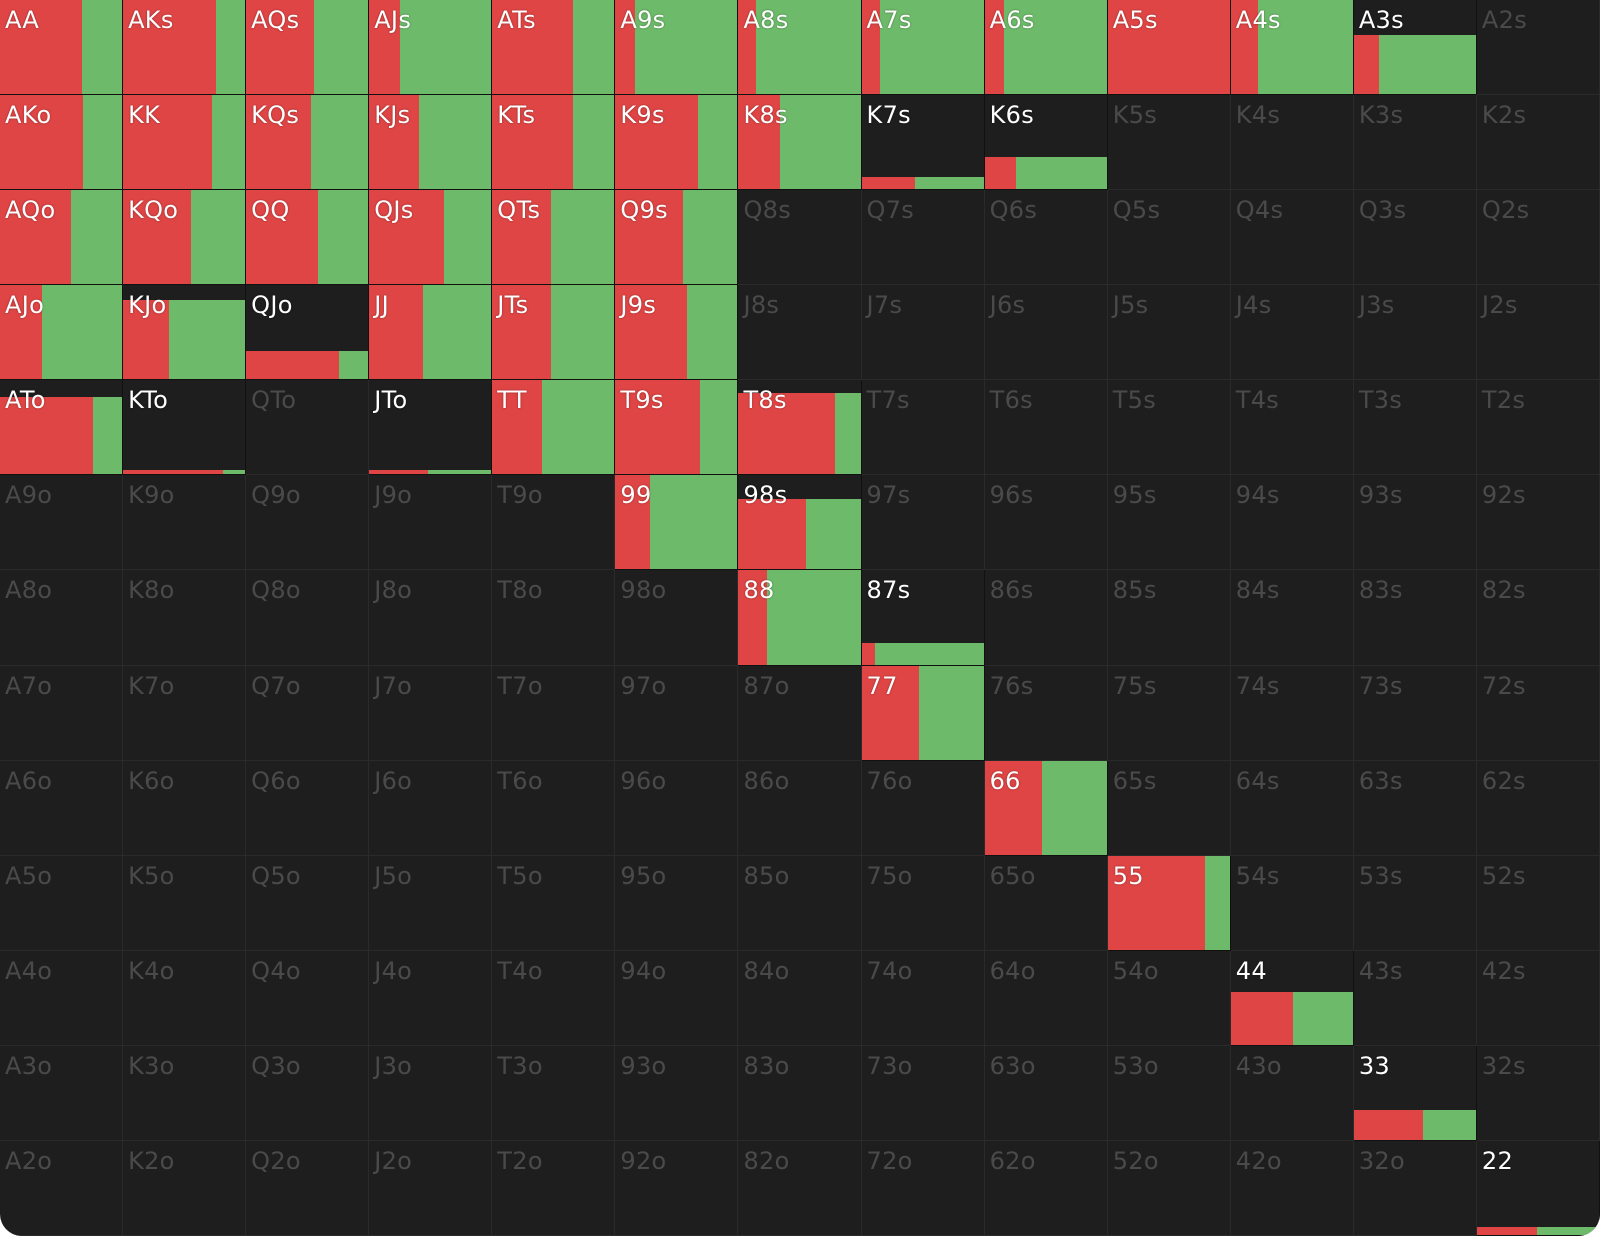  Describe the element at coordinates (185, 143) in the screenshot. I see `hand-cell: KK` at that location.